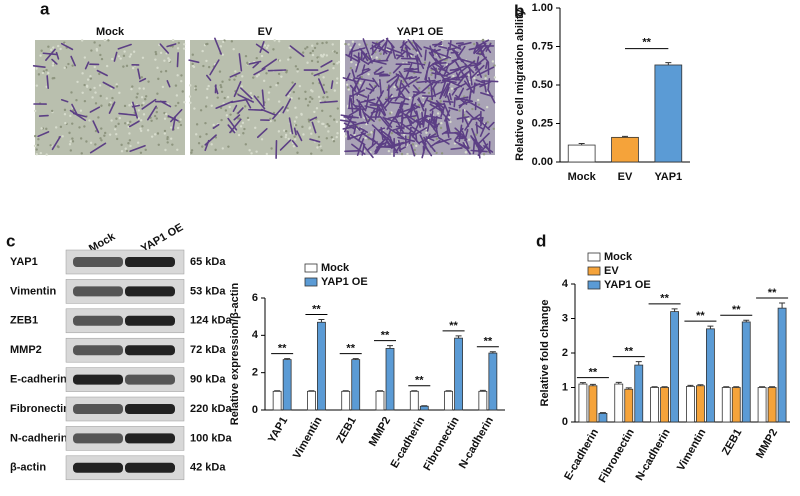  I want to click on micrograph, so click(419, 98).